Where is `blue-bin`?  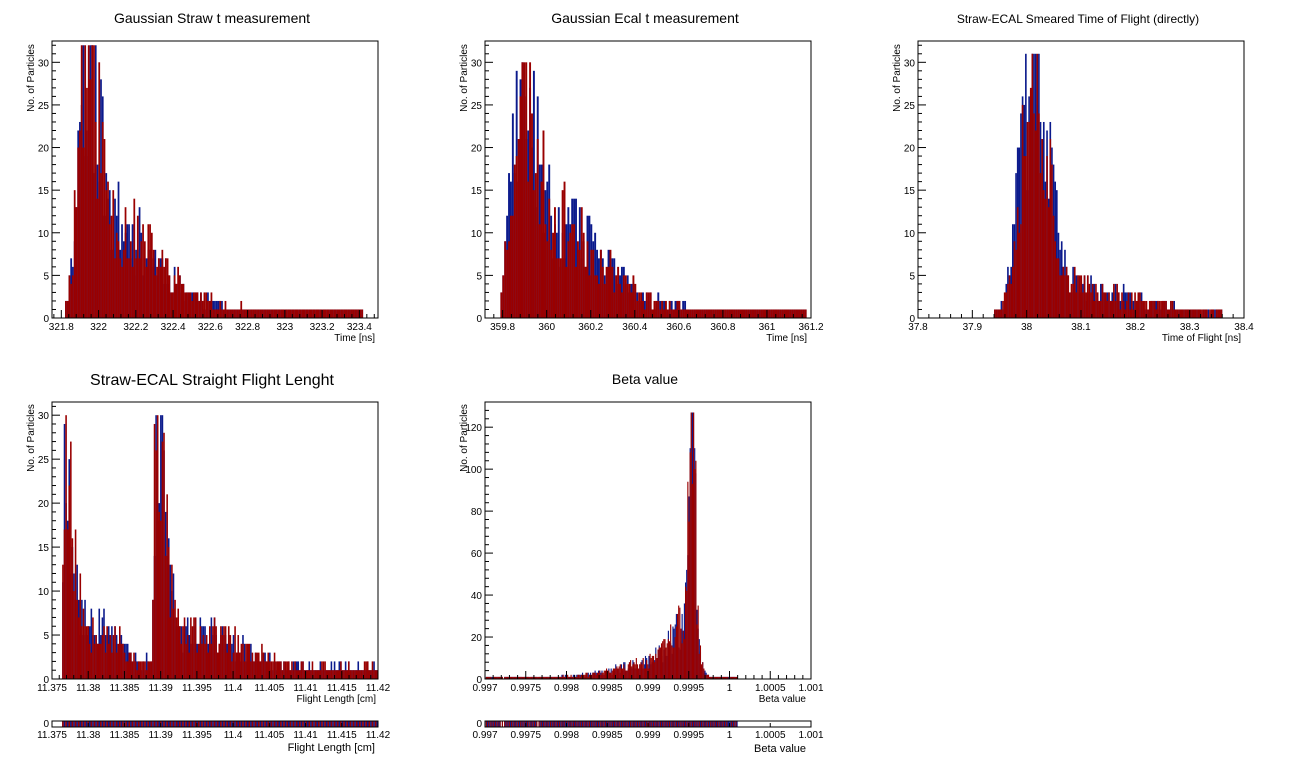 blue-bin is located at coordinates (146, 665).